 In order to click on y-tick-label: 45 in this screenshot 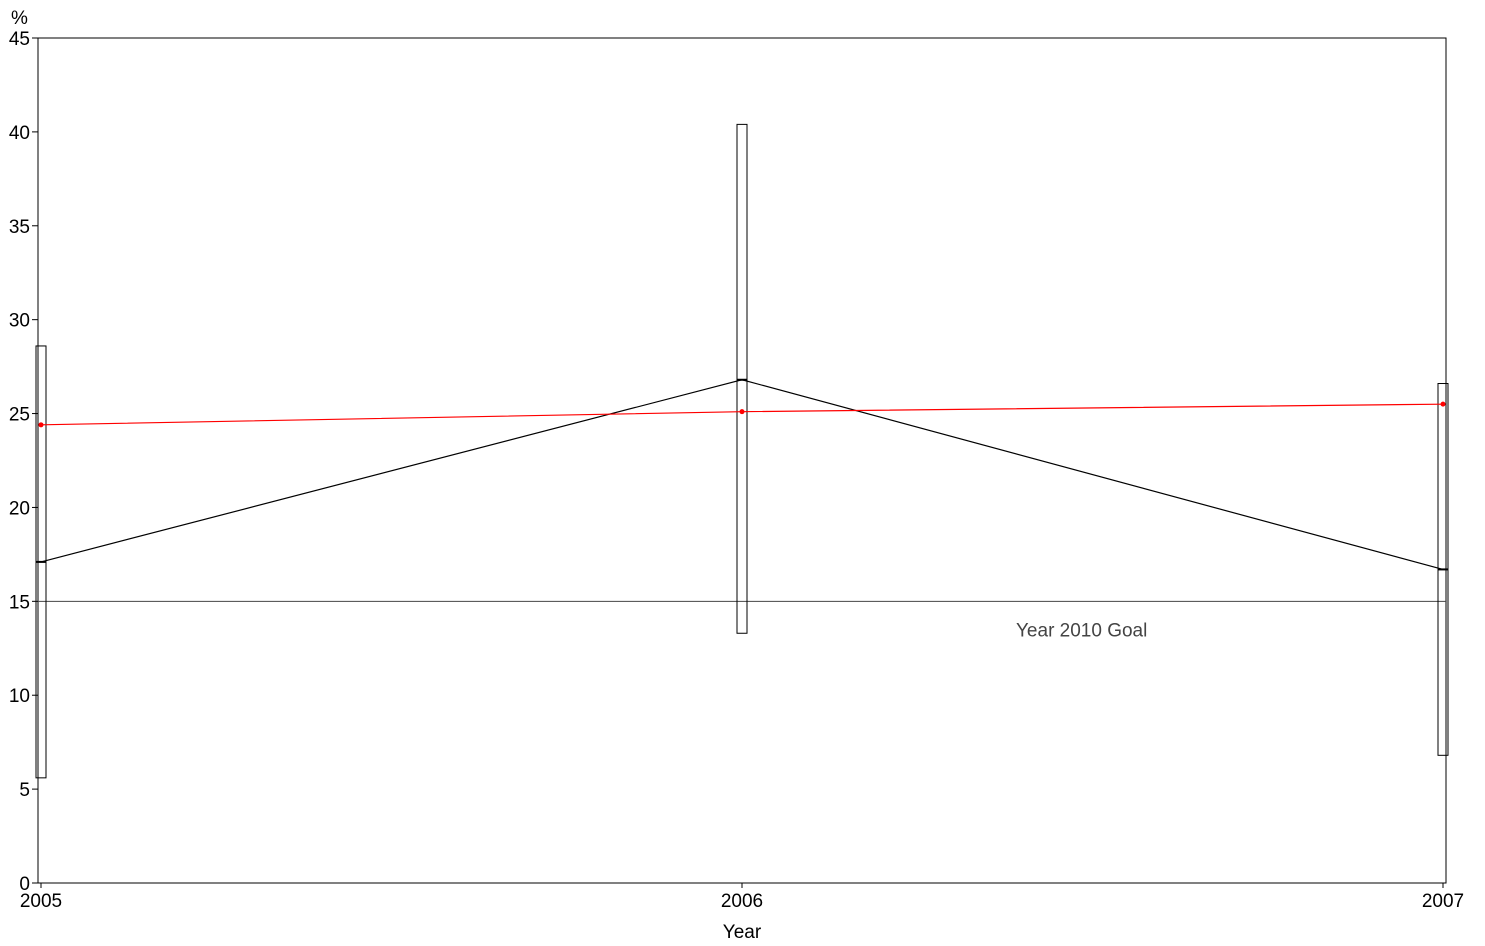, I will do `click(19, 39)`.